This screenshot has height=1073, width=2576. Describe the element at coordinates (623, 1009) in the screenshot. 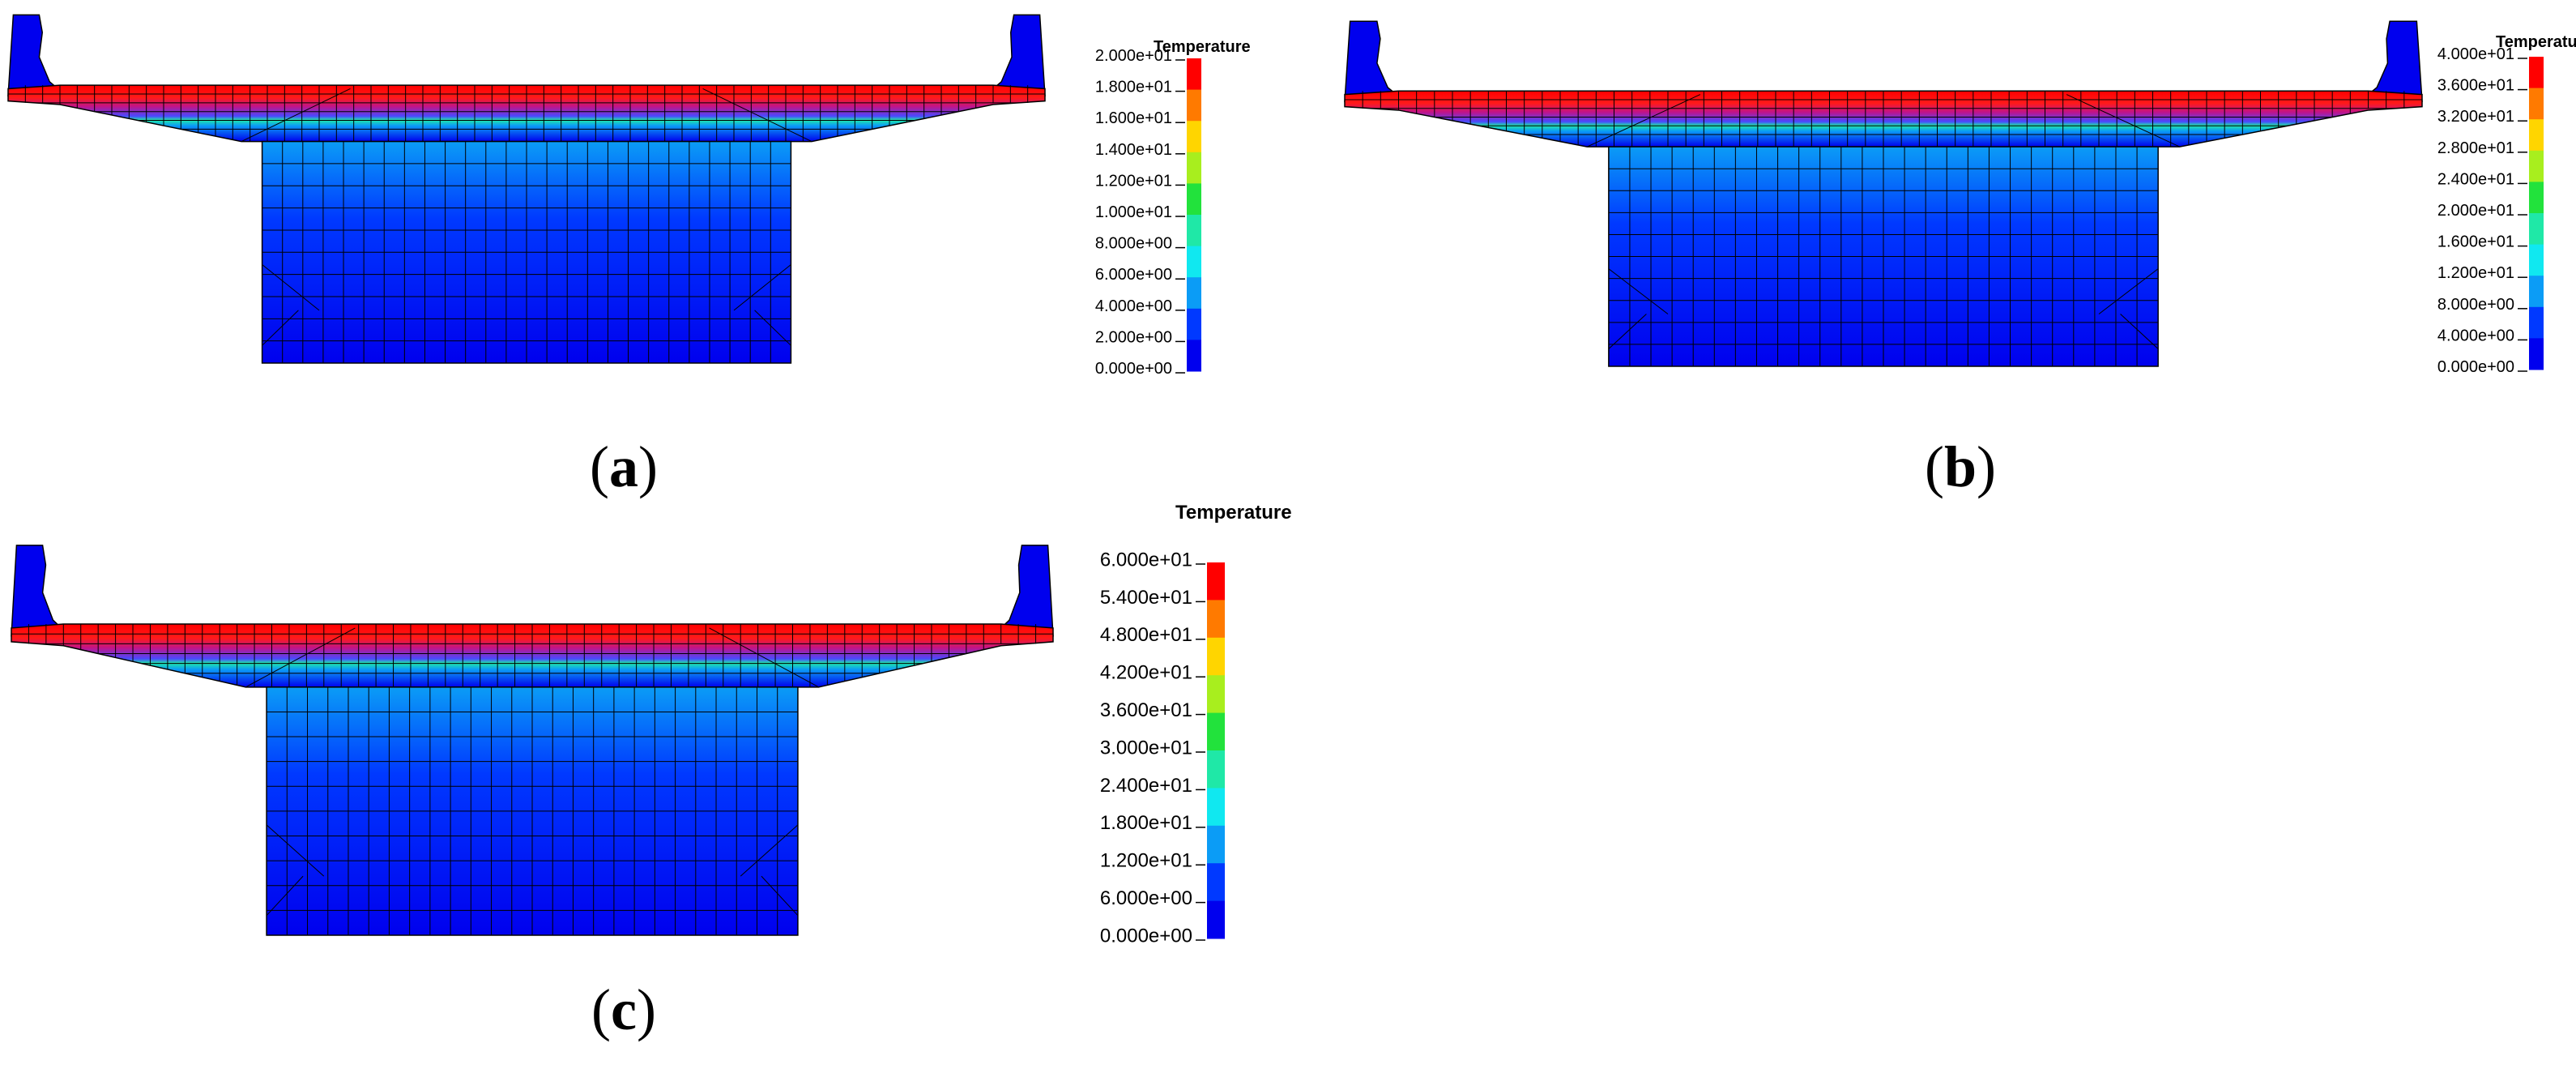

I see `caption-c: (c)` at that location.